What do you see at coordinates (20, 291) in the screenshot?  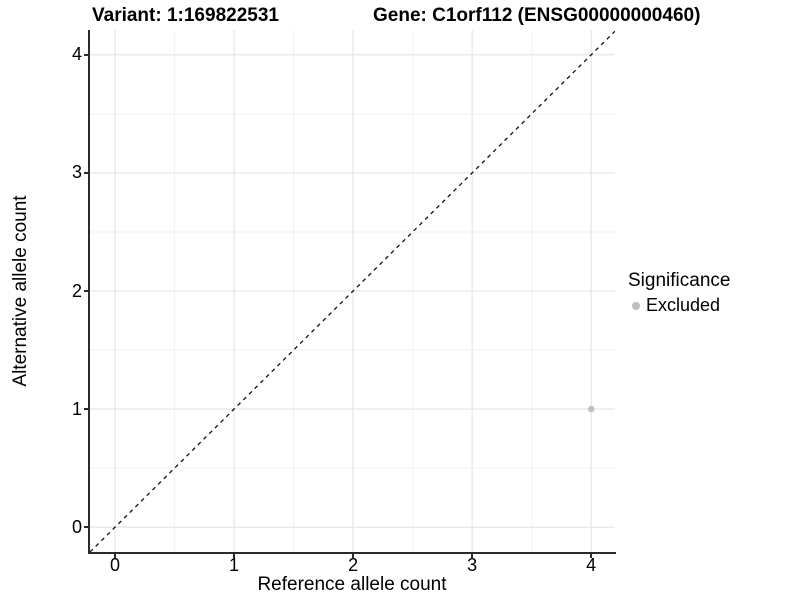 I see `y-axis-title: Alternative allele count` at bounding box center [20, 291].